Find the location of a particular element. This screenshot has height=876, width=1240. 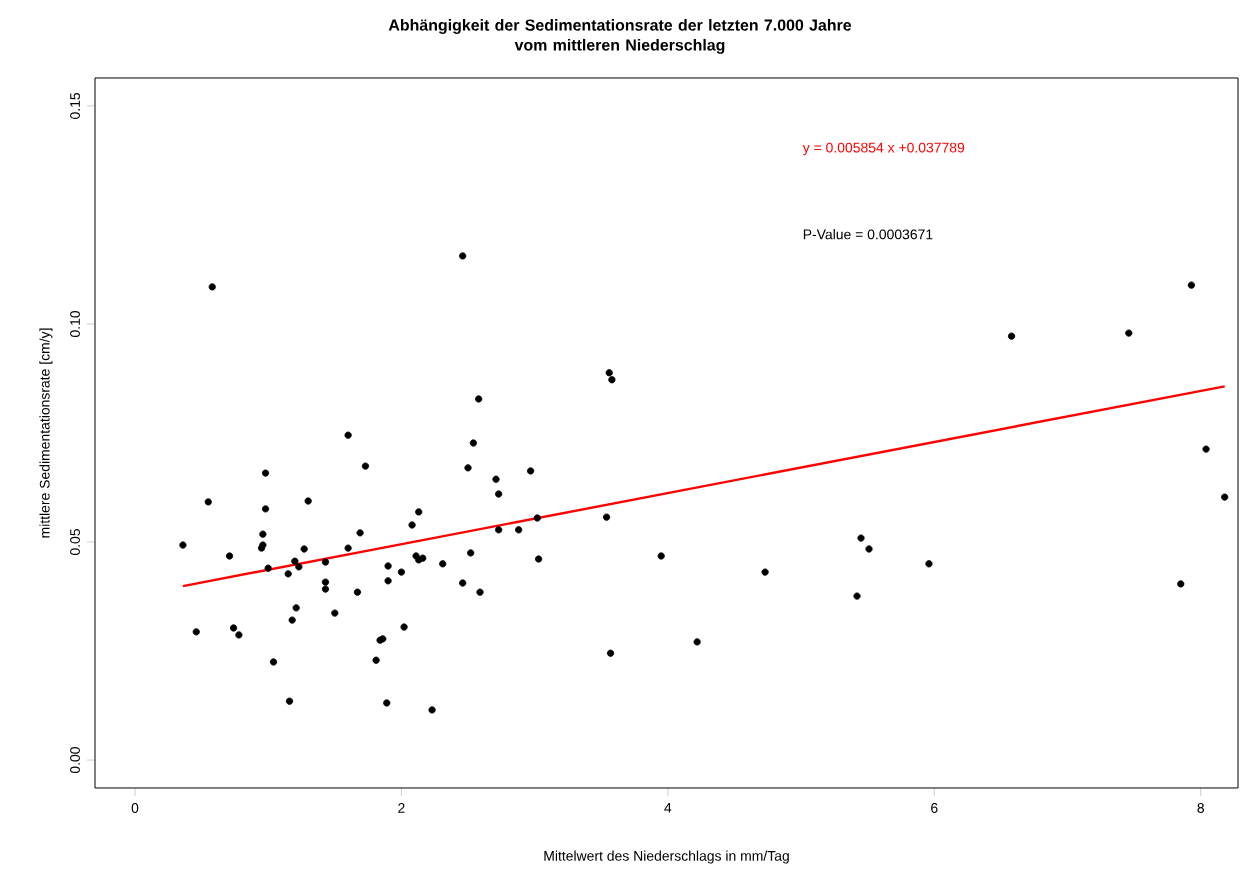

x-tick-label: 2 is located at coordinates (401, 808).